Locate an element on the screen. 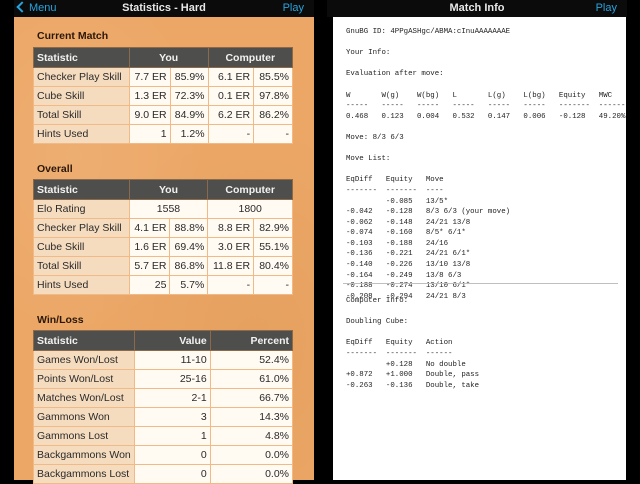 This screenshot has height=484, width=640. table-row: Hints Used 25 5.7% - - is located at coordinates (163, 285).